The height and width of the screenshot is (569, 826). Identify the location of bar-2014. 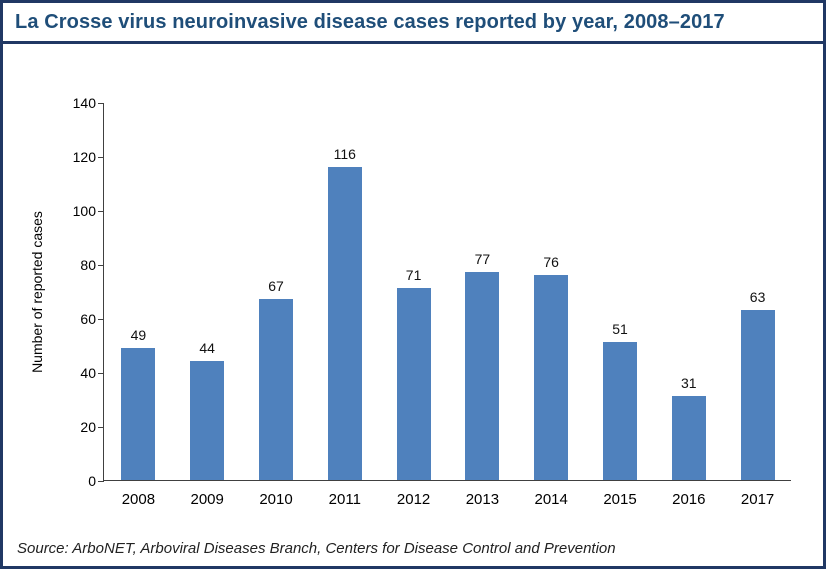
(551, 377).